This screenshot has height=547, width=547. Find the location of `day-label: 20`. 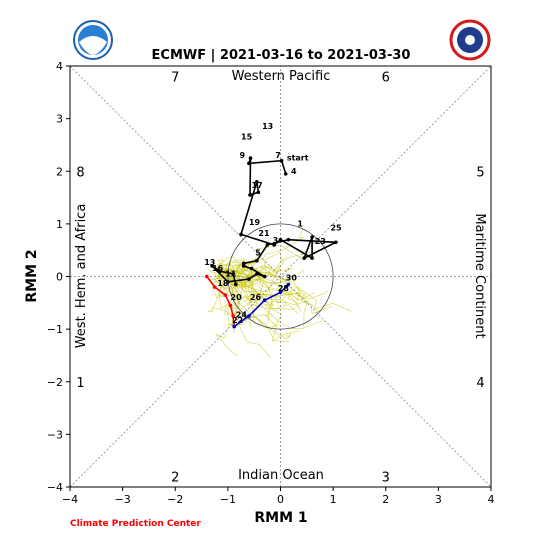

day-label: 20 is located at coordinates (237, 297).